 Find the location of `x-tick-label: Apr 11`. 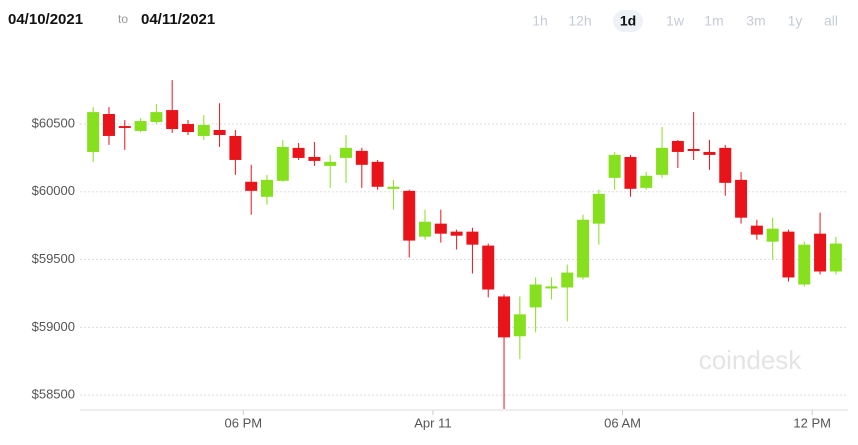

x-tick-label: Apr 11 is located at coordinates (432, 422).